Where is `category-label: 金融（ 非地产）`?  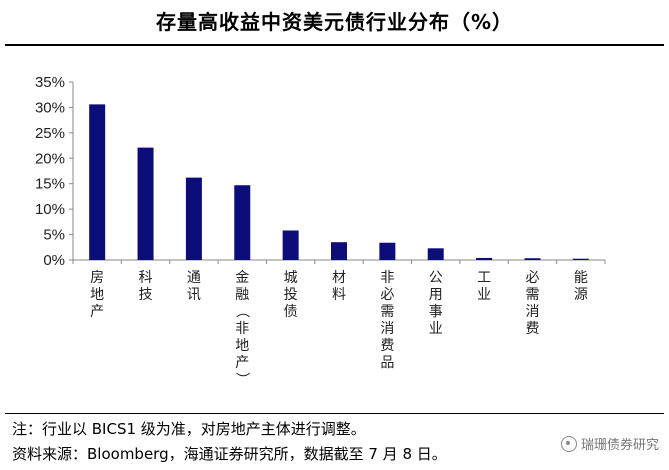 category-label: 金融（ 非地产） is located at coordinates (241, 328).